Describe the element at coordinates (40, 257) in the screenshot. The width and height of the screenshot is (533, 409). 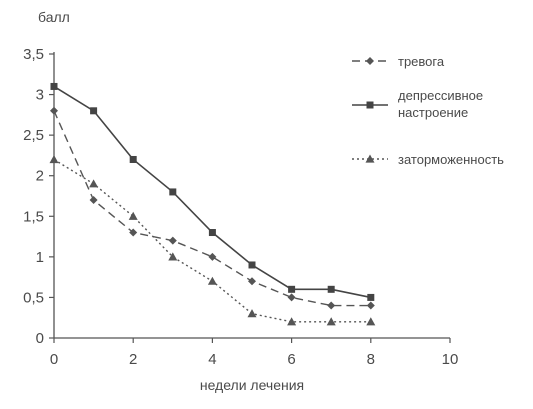
I see `y-tick-label: 1` at that location.